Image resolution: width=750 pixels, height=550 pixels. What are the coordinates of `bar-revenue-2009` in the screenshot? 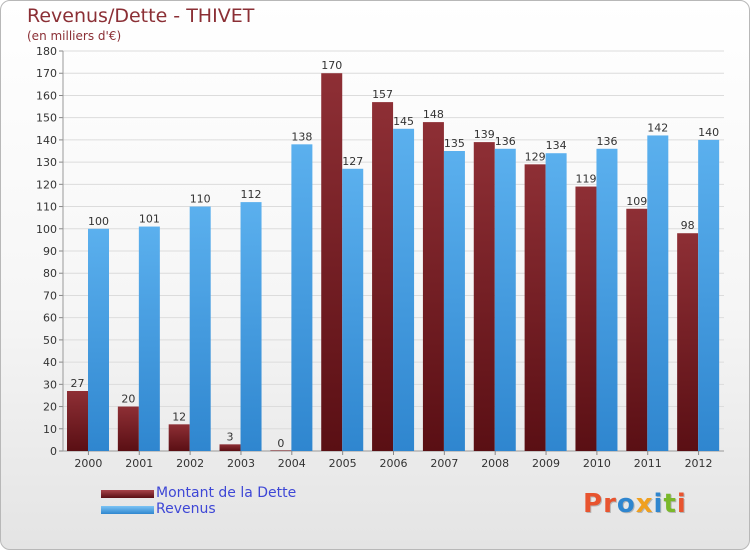 It's located at (556, 302).